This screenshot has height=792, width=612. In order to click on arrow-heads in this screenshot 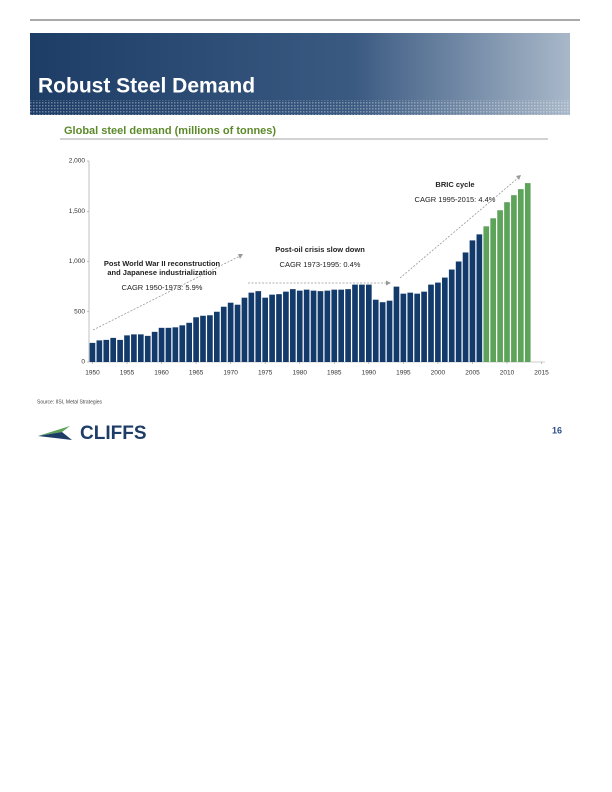, I will do `click(379, 230)`.